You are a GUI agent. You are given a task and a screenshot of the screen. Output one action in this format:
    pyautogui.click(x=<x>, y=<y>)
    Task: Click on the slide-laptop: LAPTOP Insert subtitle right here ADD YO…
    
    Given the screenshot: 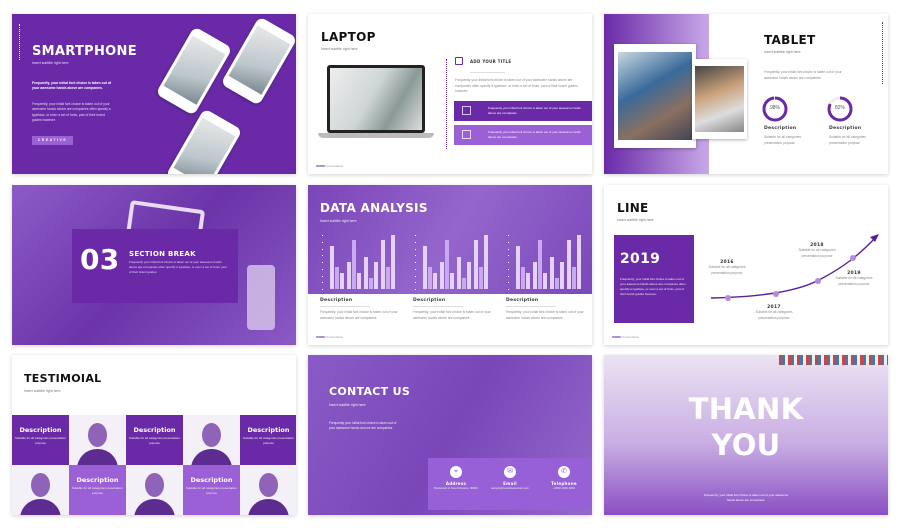 What is the action you would take?
    pyautogui.click(x=450, y=94)
    